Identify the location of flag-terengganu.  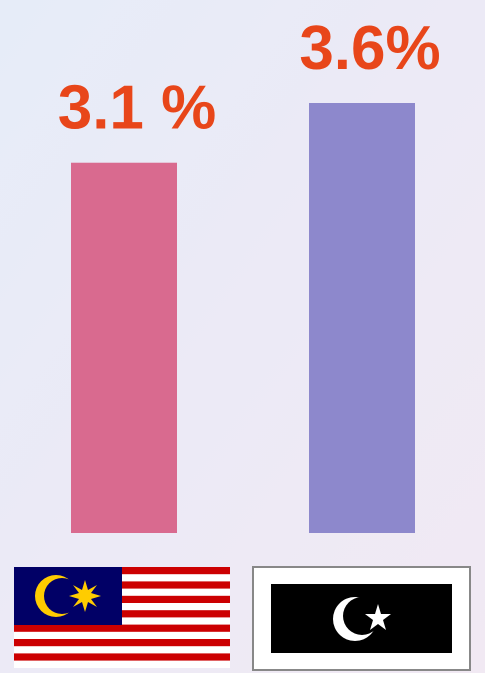
(361, 618).